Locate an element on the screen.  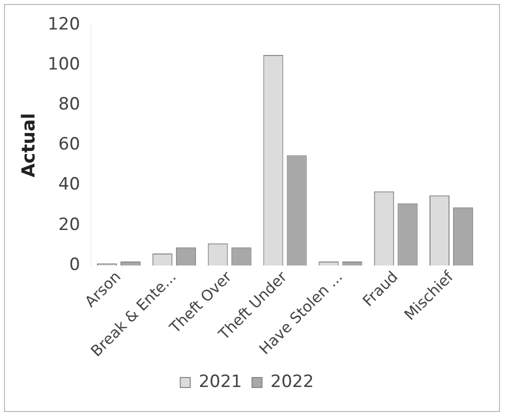
legend-label: 2022 is located at coordinates (292, 382).